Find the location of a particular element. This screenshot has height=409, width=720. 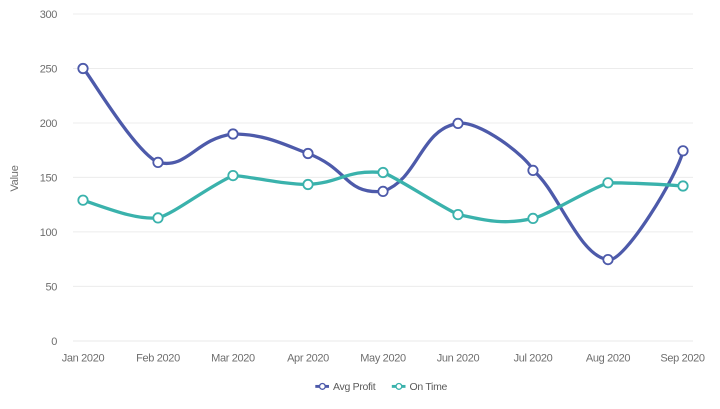

svg-text: Avg Profit is located at coordinates (354, 387).